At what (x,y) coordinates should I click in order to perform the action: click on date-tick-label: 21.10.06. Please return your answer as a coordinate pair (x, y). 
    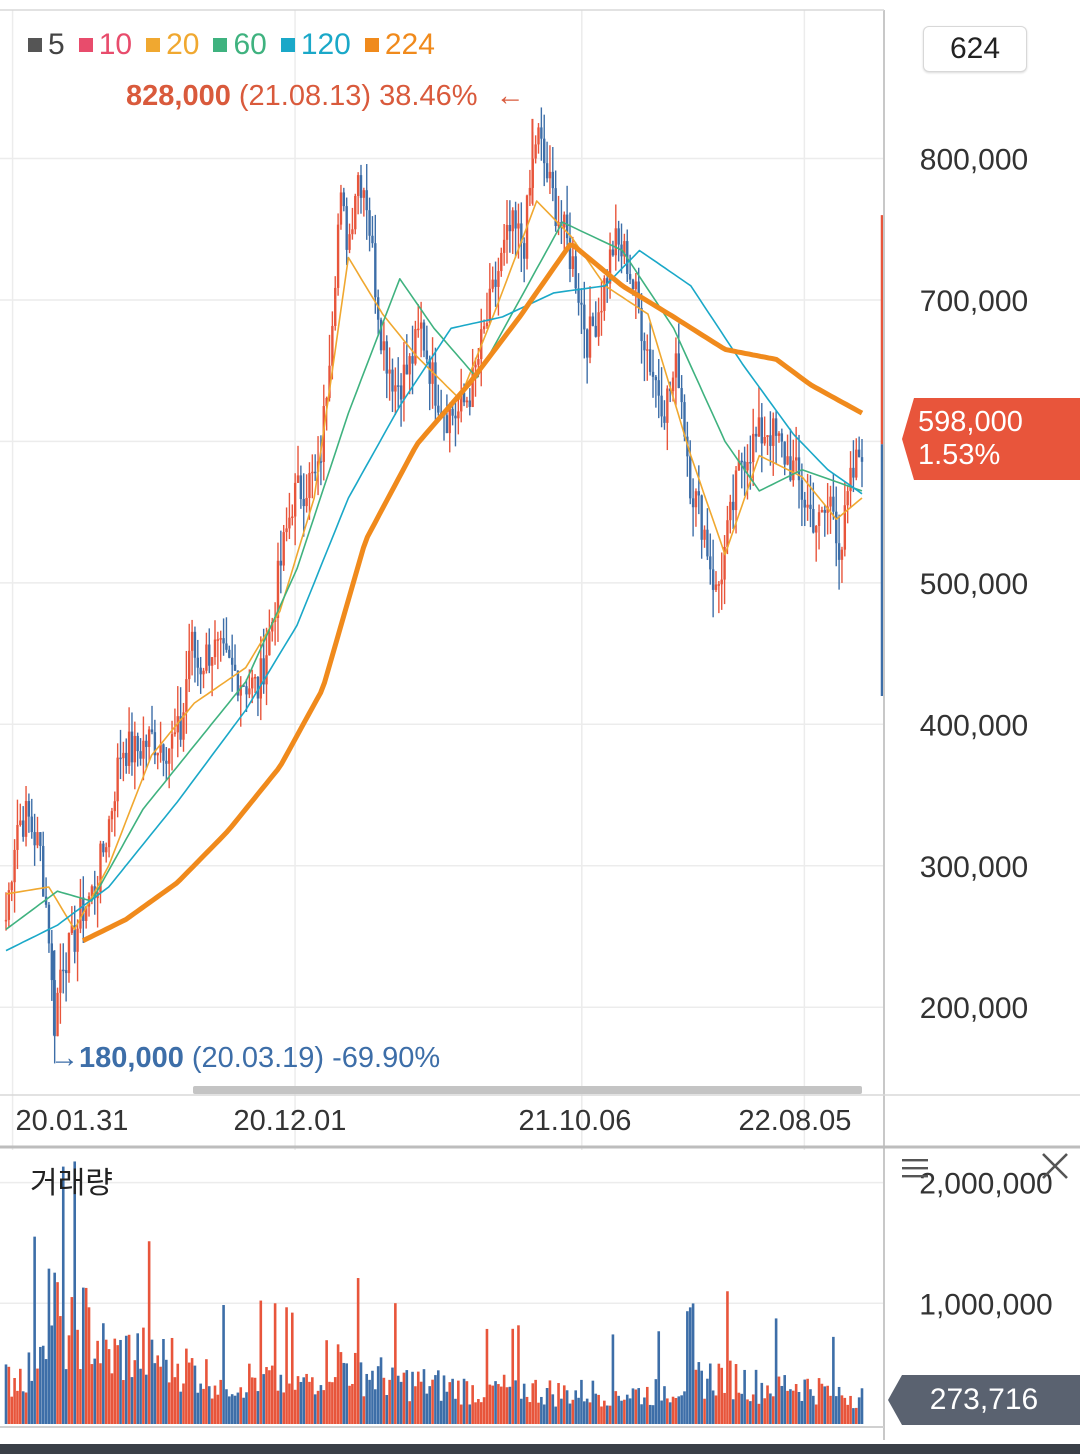
    Looking at the image, I should click on (575, 1121).